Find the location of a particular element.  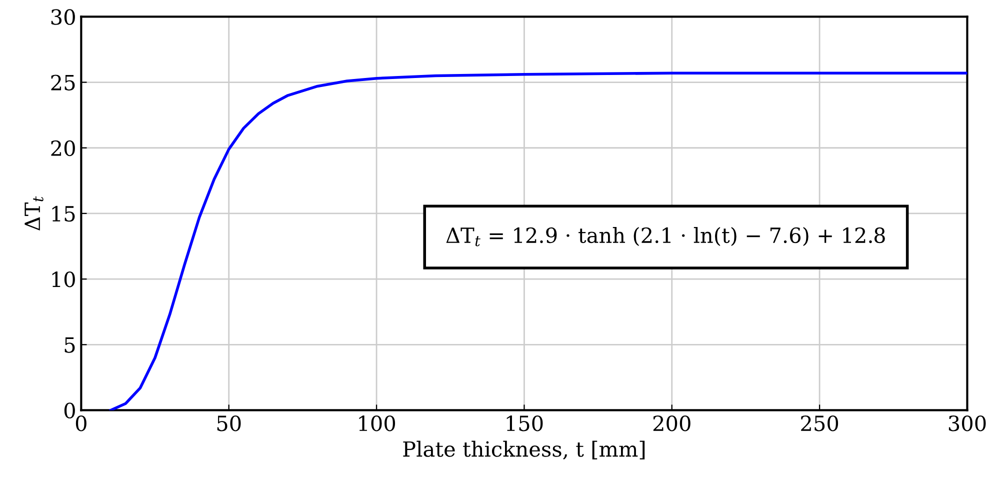

y-tick-label: 25 is located at coordinates (63, 82).